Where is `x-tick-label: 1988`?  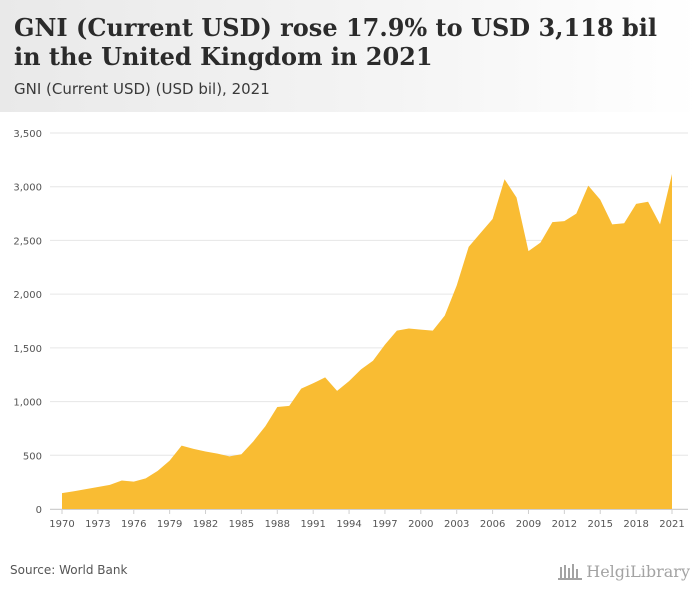 x-tick-label: 1988 is located at coordinates (277, 524).